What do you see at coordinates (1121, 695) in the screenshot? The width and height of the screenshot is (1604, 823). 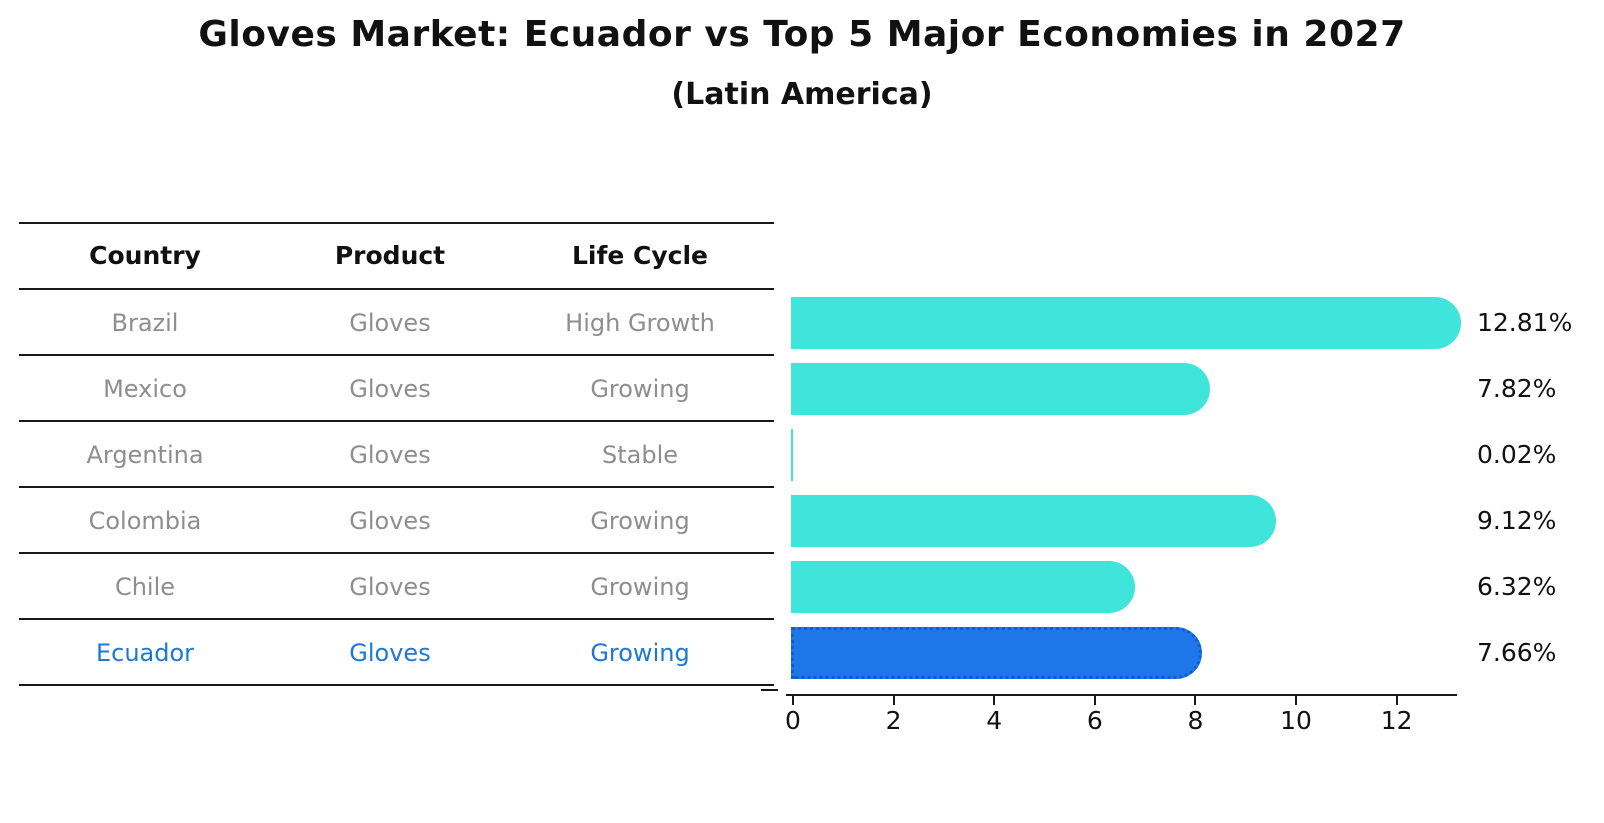 I see `x-axis-line` at bounding box center [1121, 695].